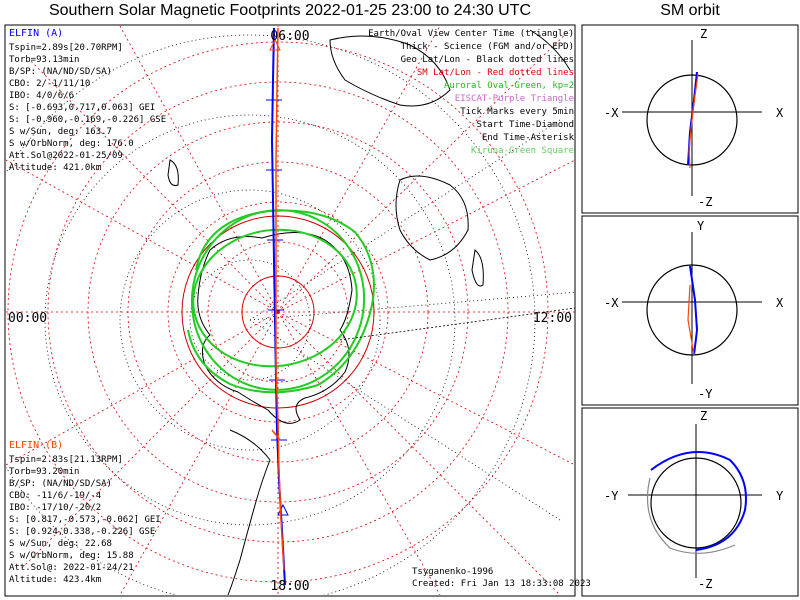 Image resolution: width=800 pixels, height=600 pixels. What do you see at coordinates (85, 520) in the screenshot?
I see `elfin-b-line: S: [0.817,-0.573,-0.062] GEI` at bounding box center [85, 520].